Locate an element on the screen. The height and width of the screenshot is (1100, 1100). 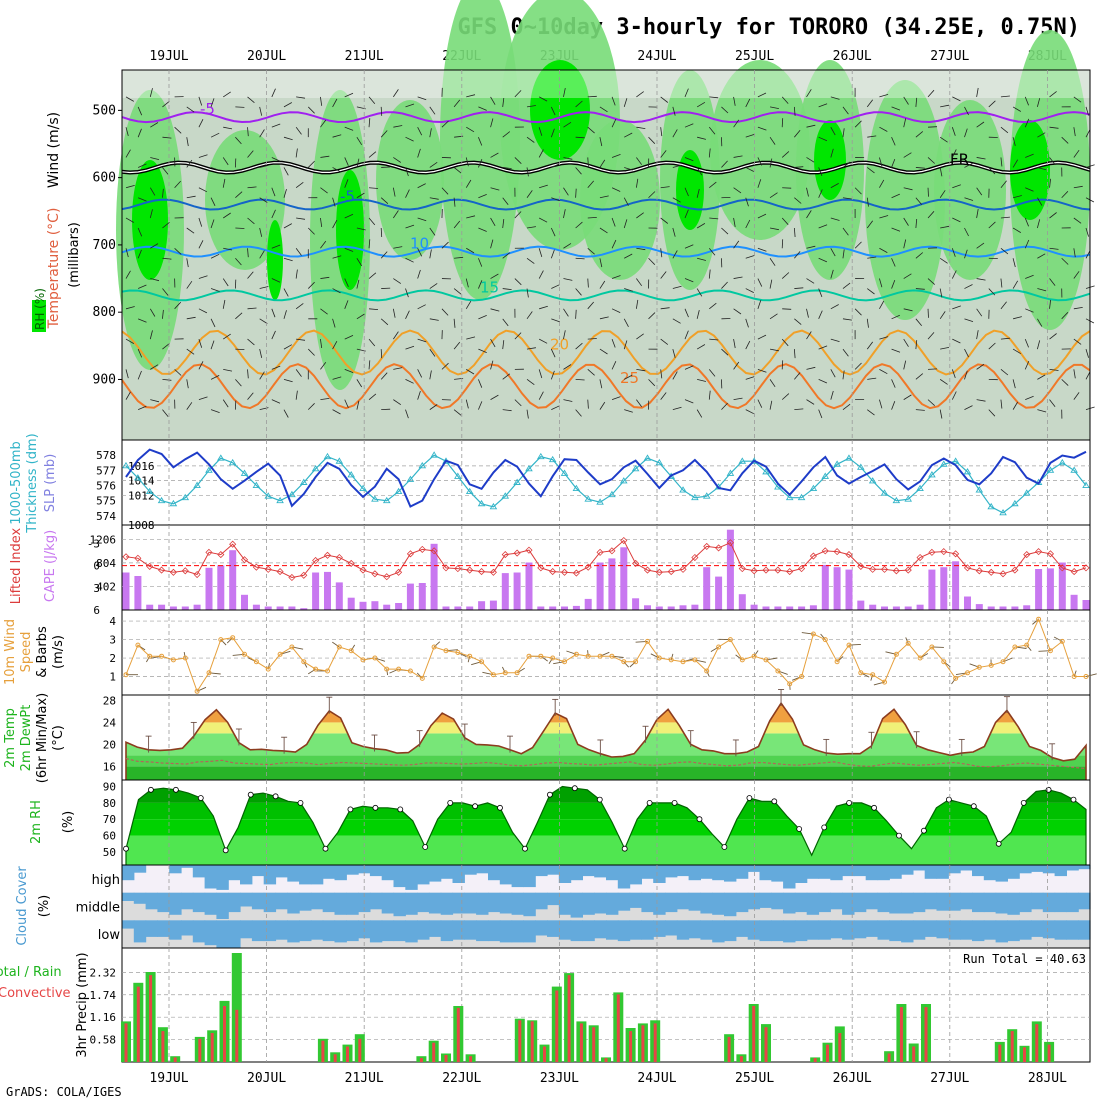
rh-legend-label: RH (%) is located at coordinates (40, 309).